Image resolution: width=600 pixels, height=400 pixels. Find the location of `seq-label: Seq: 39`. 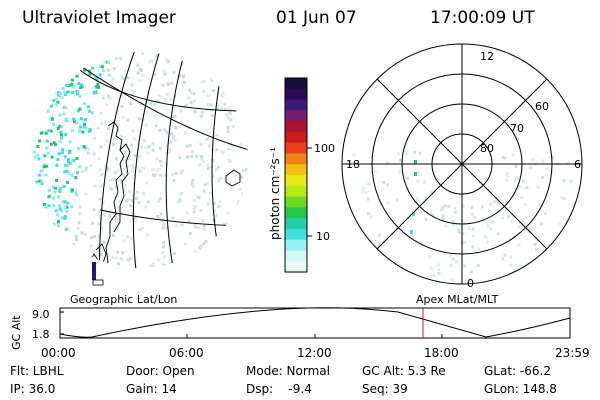

seq-label: Seq: 39 is located at coordinates (385, 389).